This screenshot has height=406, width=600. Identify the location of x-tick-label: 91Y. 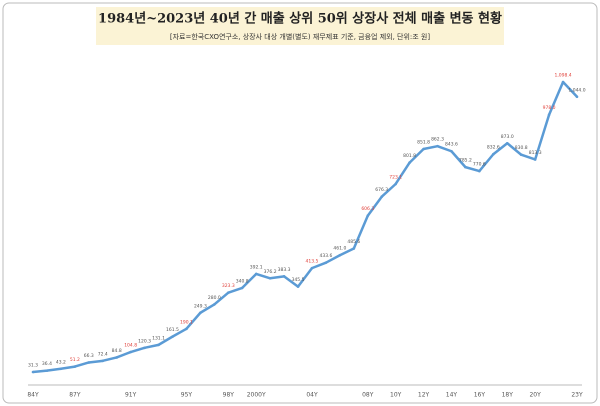
(131, 395).